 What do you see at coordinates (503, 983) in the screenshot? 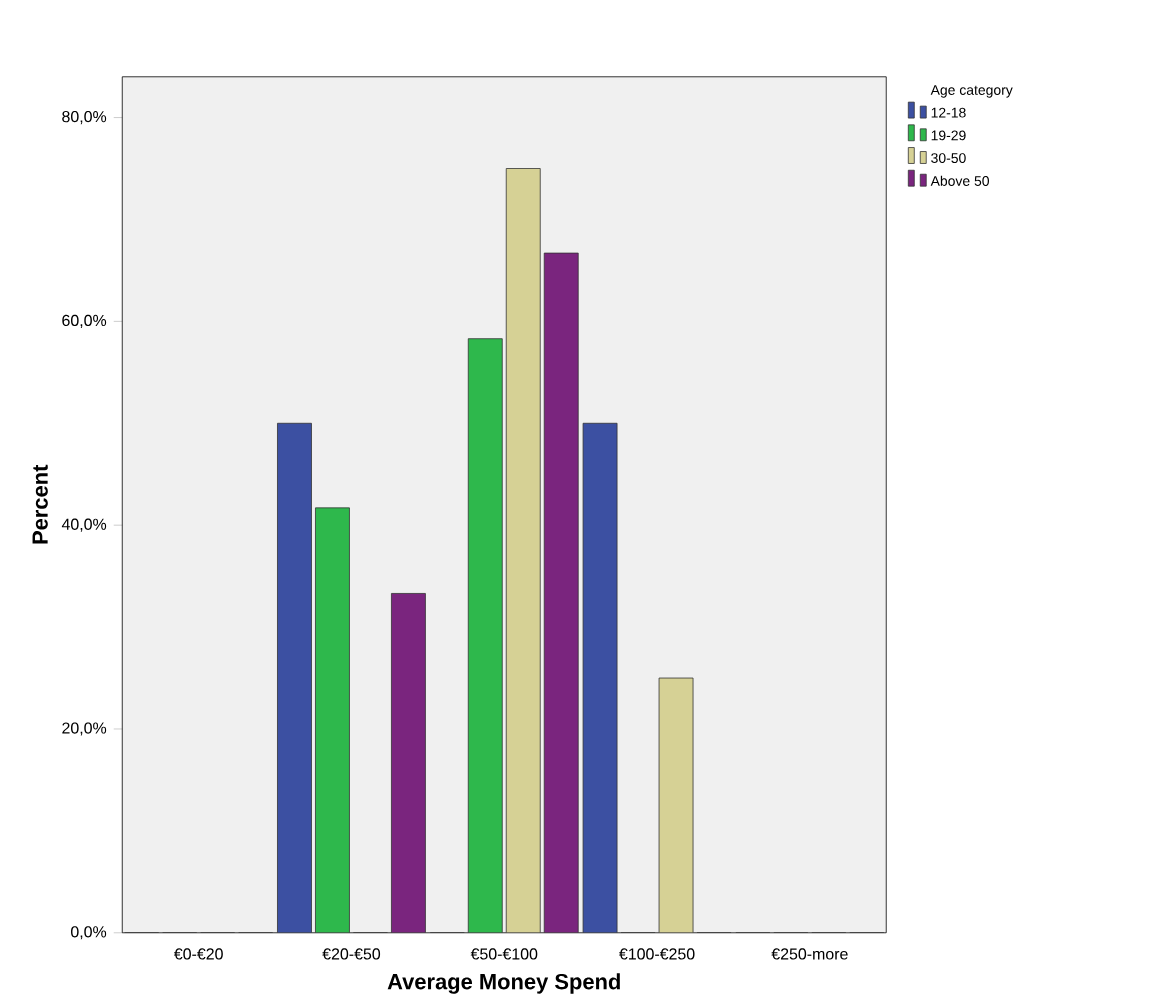
I see `x-axis-title: Average Money Spend` at bounding box center [503, 983].